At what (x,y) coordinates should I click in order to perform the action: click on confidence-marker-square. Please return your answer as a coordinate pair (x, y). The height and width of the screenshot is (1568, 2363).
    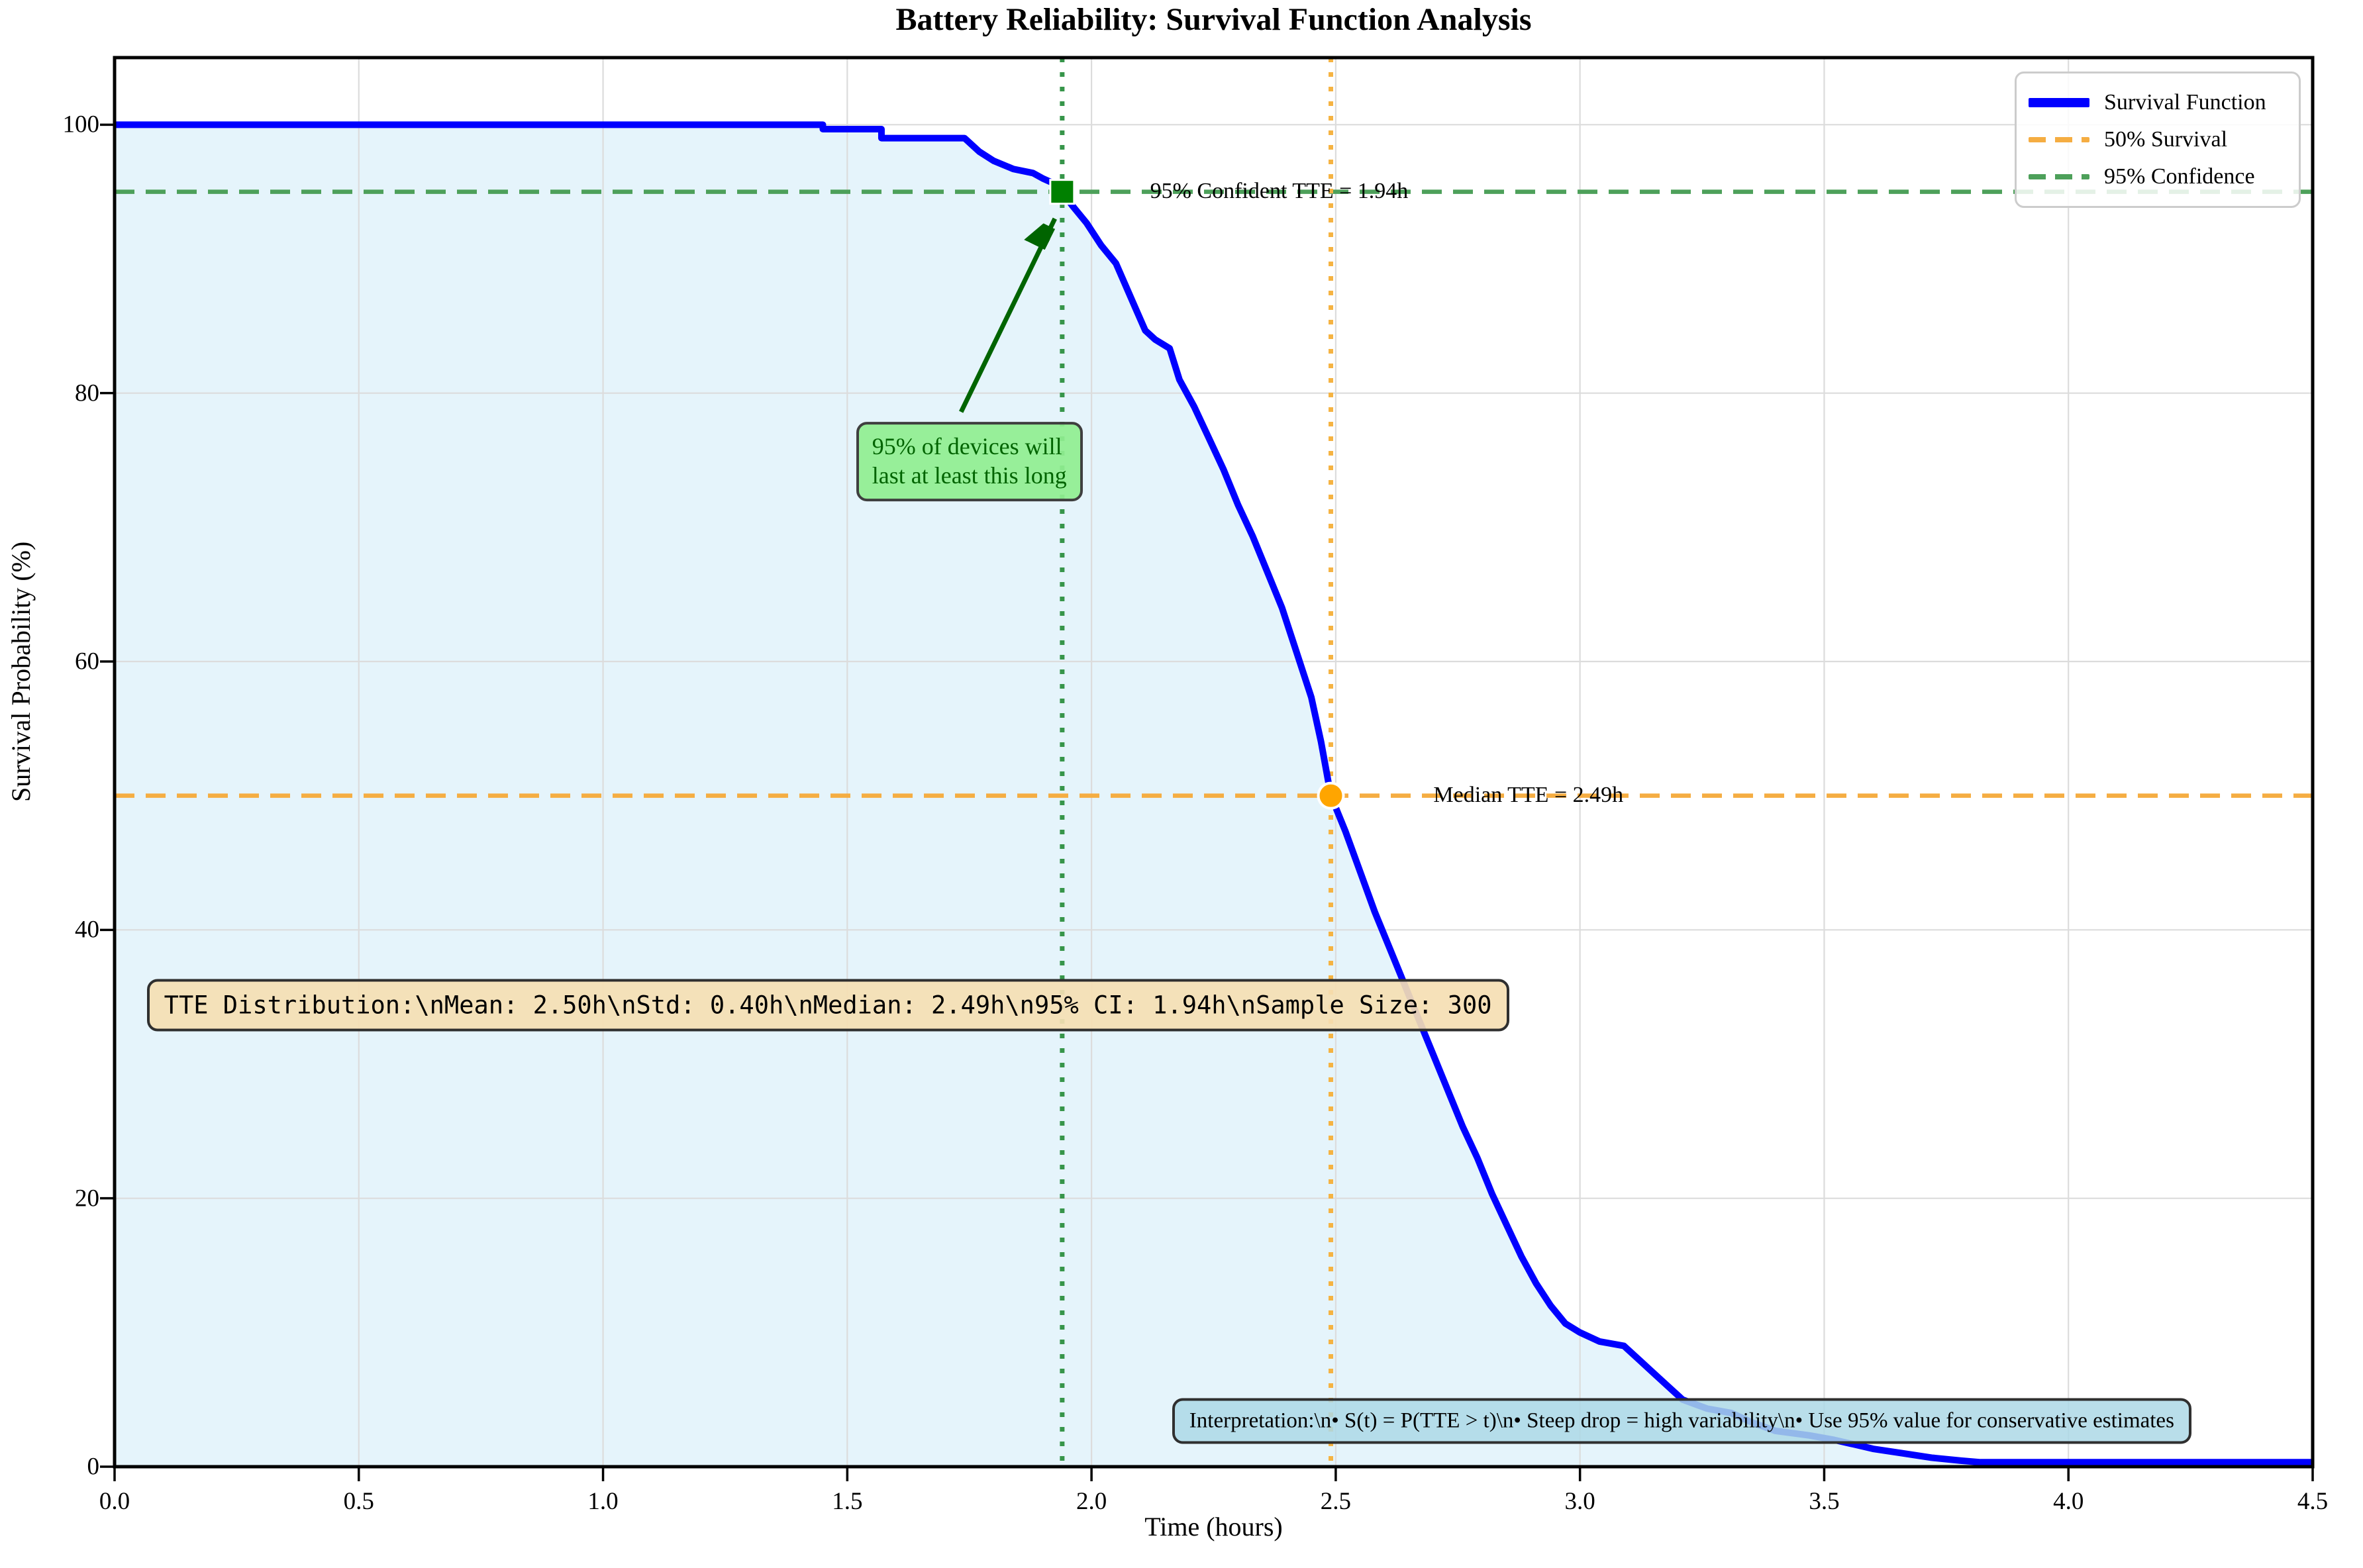
    Looking at the image, I should click on (1062, 192).